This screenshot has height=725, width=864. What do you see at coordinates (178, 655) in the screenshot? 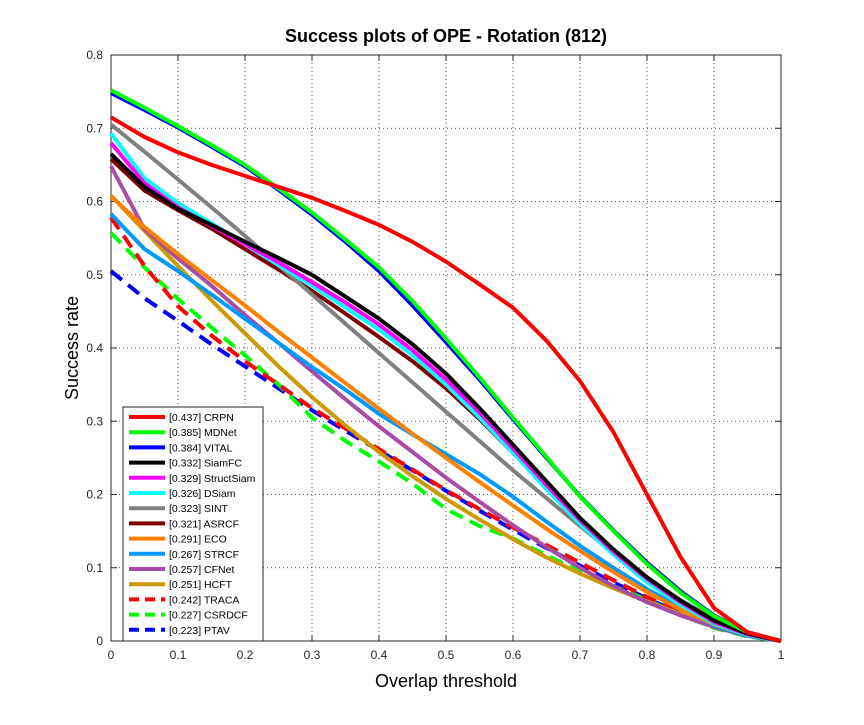
I see `x-tick-label: 0.1` at bounding box center [178, 655].